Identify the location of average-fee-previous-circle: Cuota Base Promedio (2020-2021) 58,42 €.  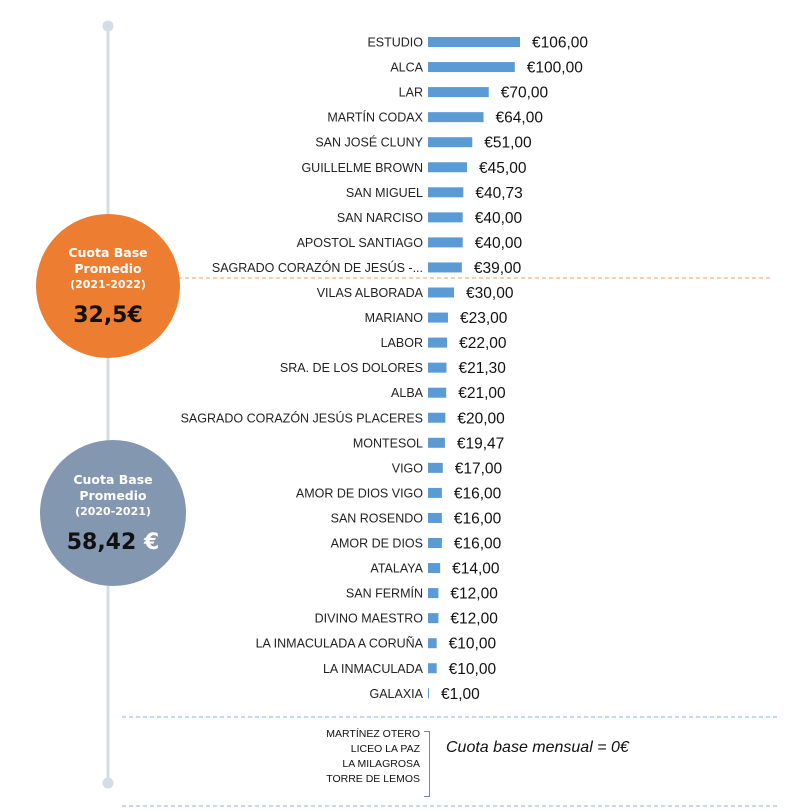
(113, 513).